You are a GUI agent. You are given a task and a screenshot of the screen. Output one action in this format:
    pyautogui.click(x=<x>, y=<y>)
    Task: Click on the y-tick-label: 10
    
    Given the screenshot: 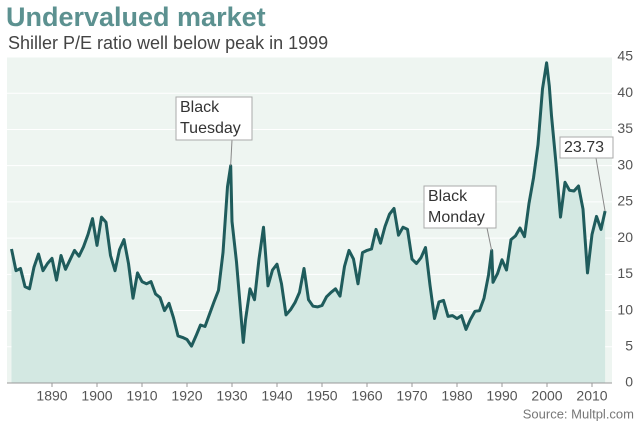 What is the action you would take?
    pyautogui.click(x=625, y=309)
    